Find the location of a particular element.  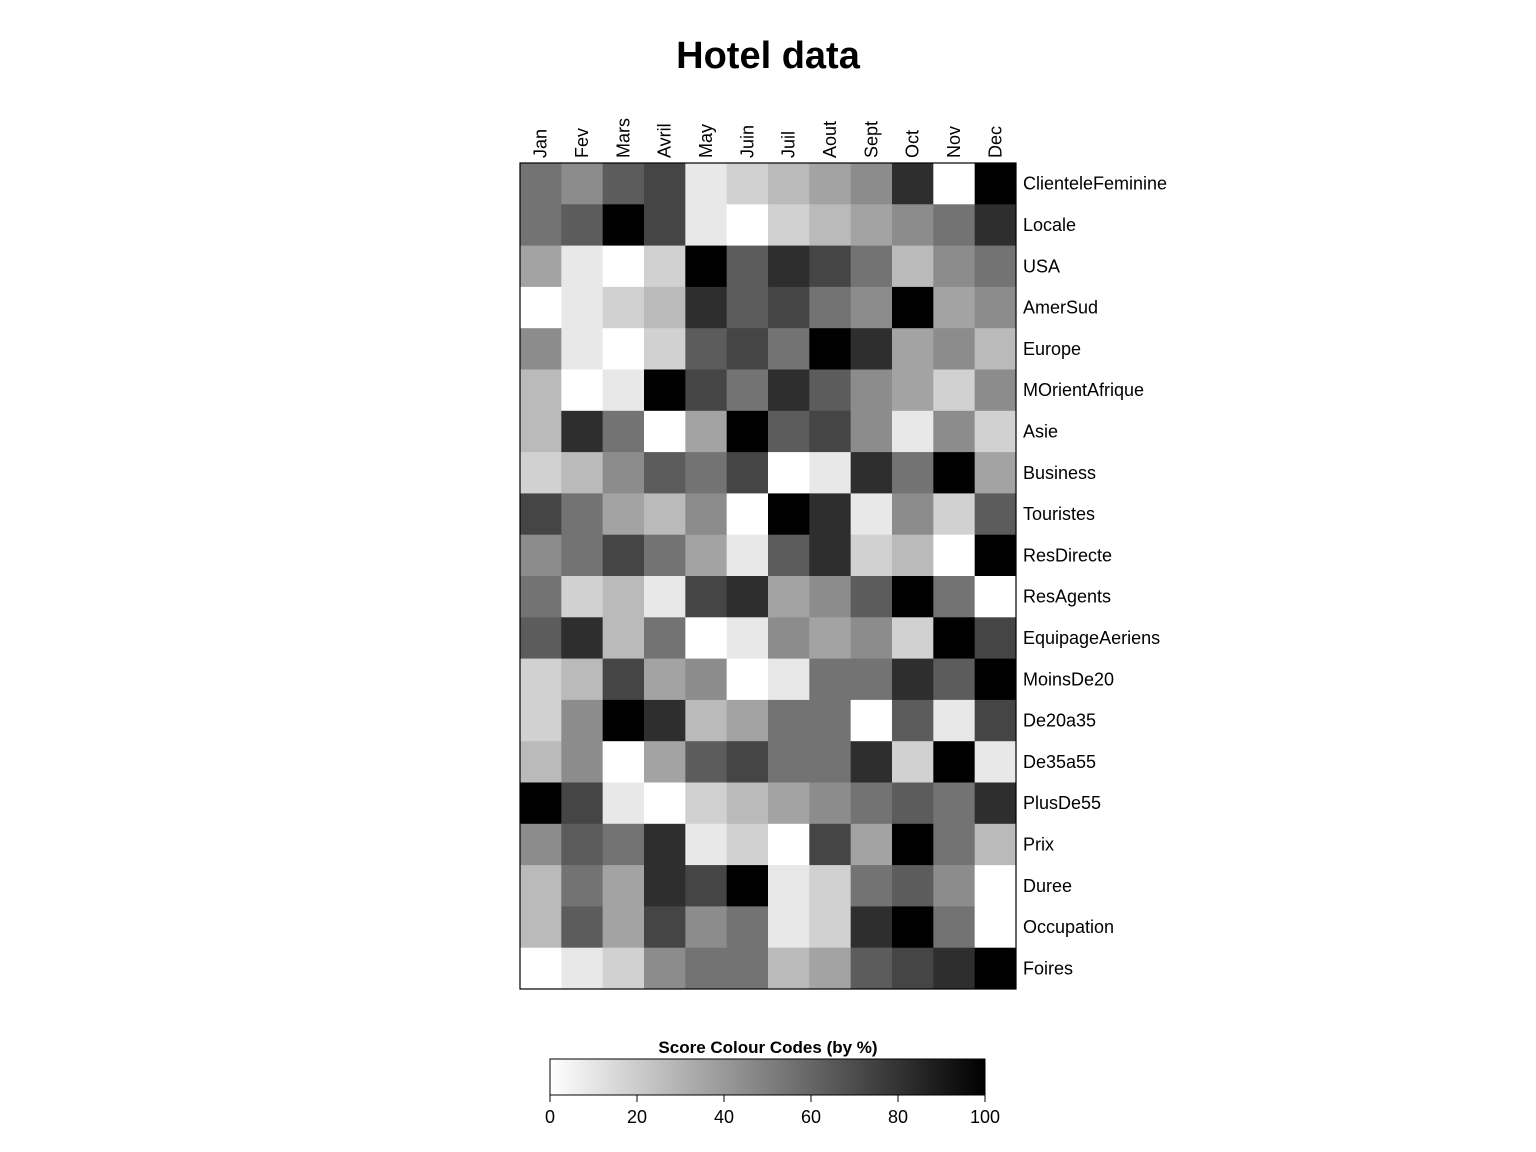

legend-tick-label: 40 is located at coordinates (724, 1117).